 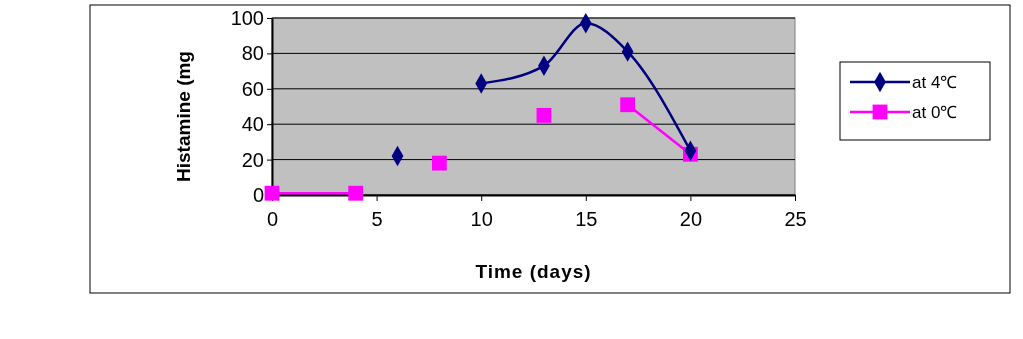 I want to click on y-tick-label: 60, so click(x=252, y=88).